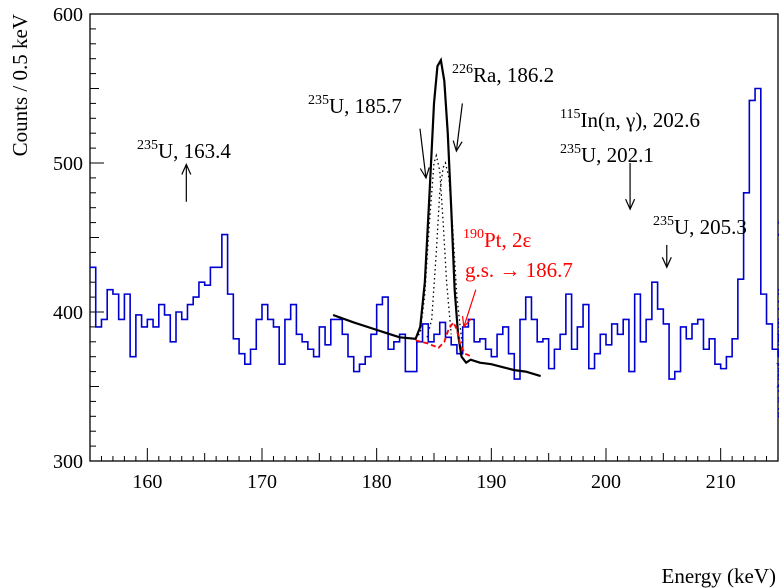 This screenshot has height=588, width=779. I want to click on x-tick-label: 190, so click(491, 482).